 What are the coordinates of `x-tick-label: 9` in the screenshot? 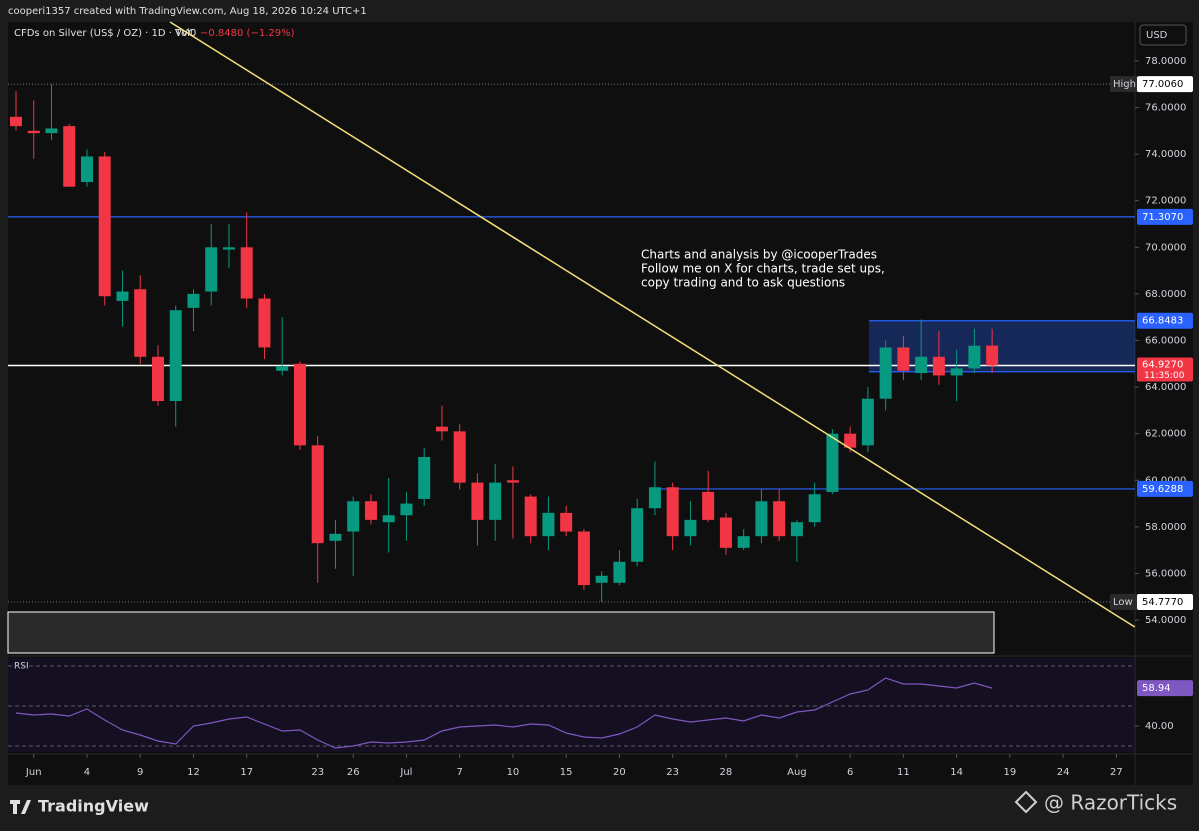 It's located at (140, 772).